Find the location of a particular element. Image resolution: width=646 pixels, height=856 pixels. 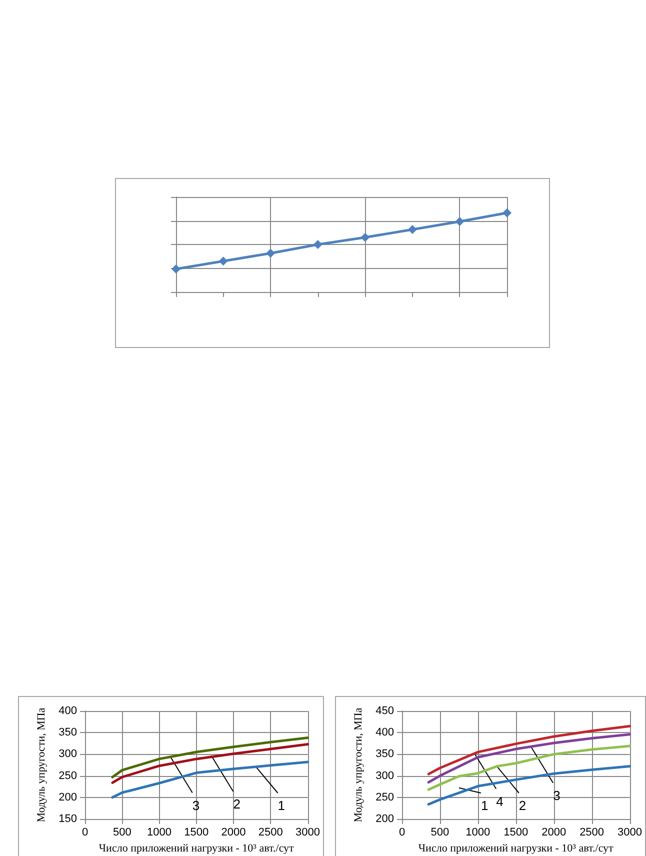

y-tick-label: 150 is located at coordinates (67, 819).